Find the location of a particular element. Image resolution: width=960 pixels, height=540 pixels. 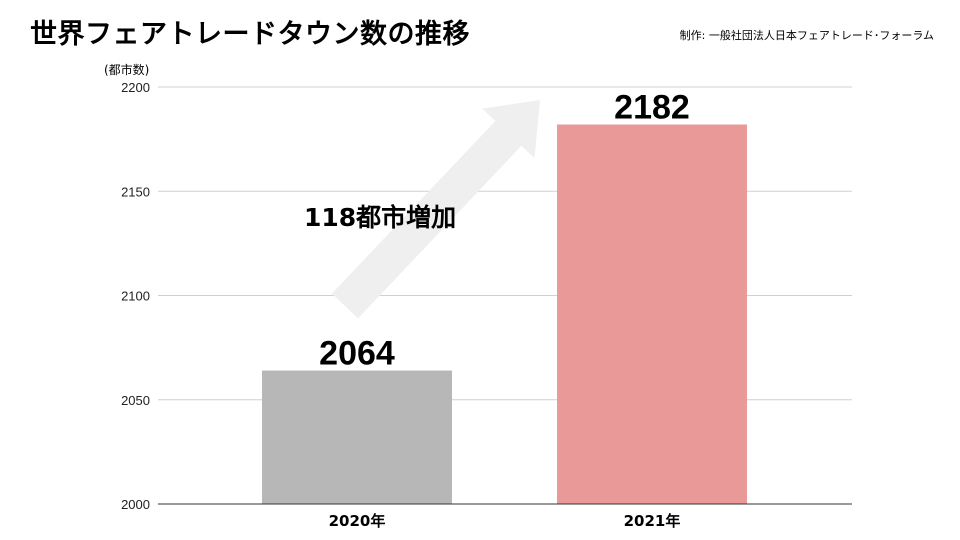

increase-annotation: 118都市増加 is located at coordinates (380, 217).